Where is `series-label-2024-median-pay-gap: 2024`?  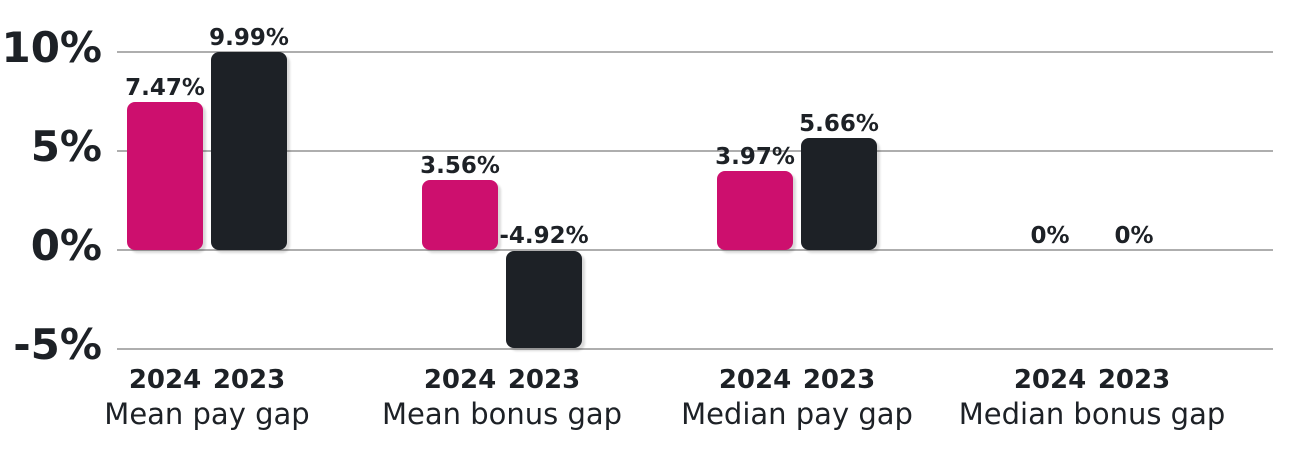 series-label-2024-median-pay-gap: 2024 is located at coordinates (755, 380).